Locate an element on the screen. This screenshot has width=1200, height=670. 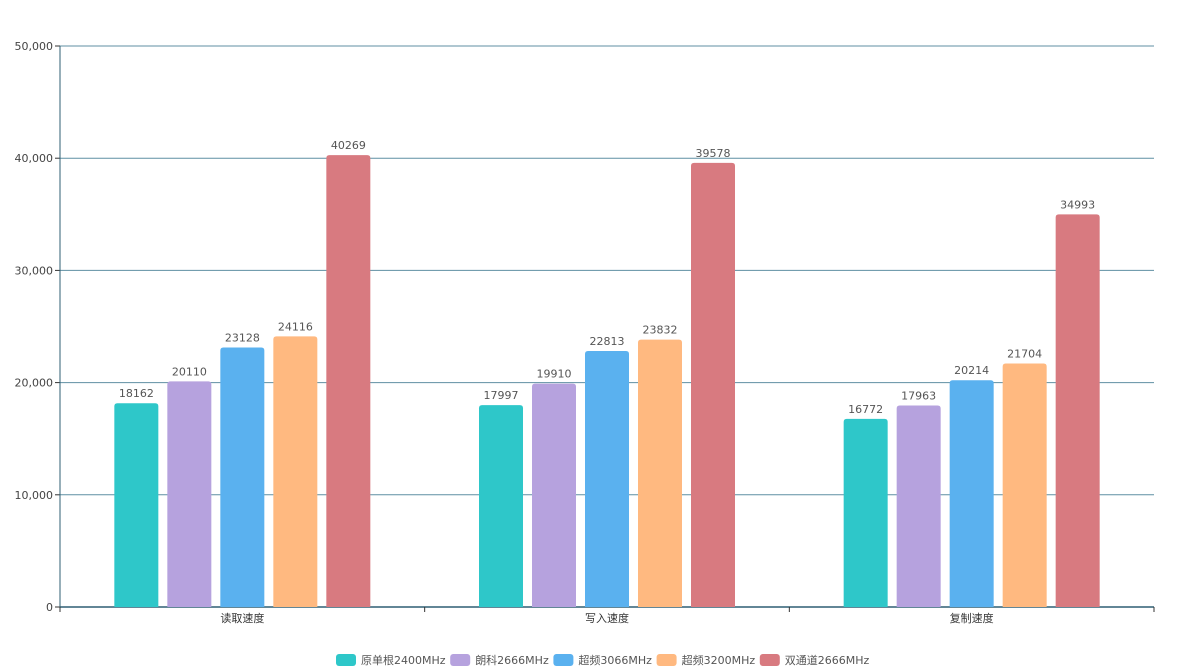
x-tick-label: 复制速度 is located at coordinates (972, 618).